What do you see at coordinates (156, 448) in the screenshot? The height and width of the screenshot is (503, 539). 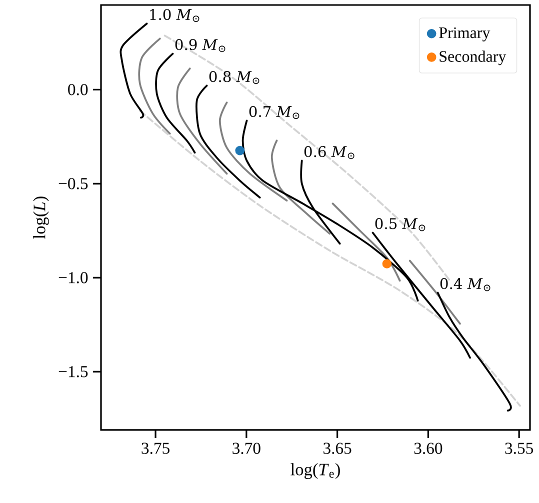 I see `x-tick-label: 3.75` at bounding box center [156, 448].